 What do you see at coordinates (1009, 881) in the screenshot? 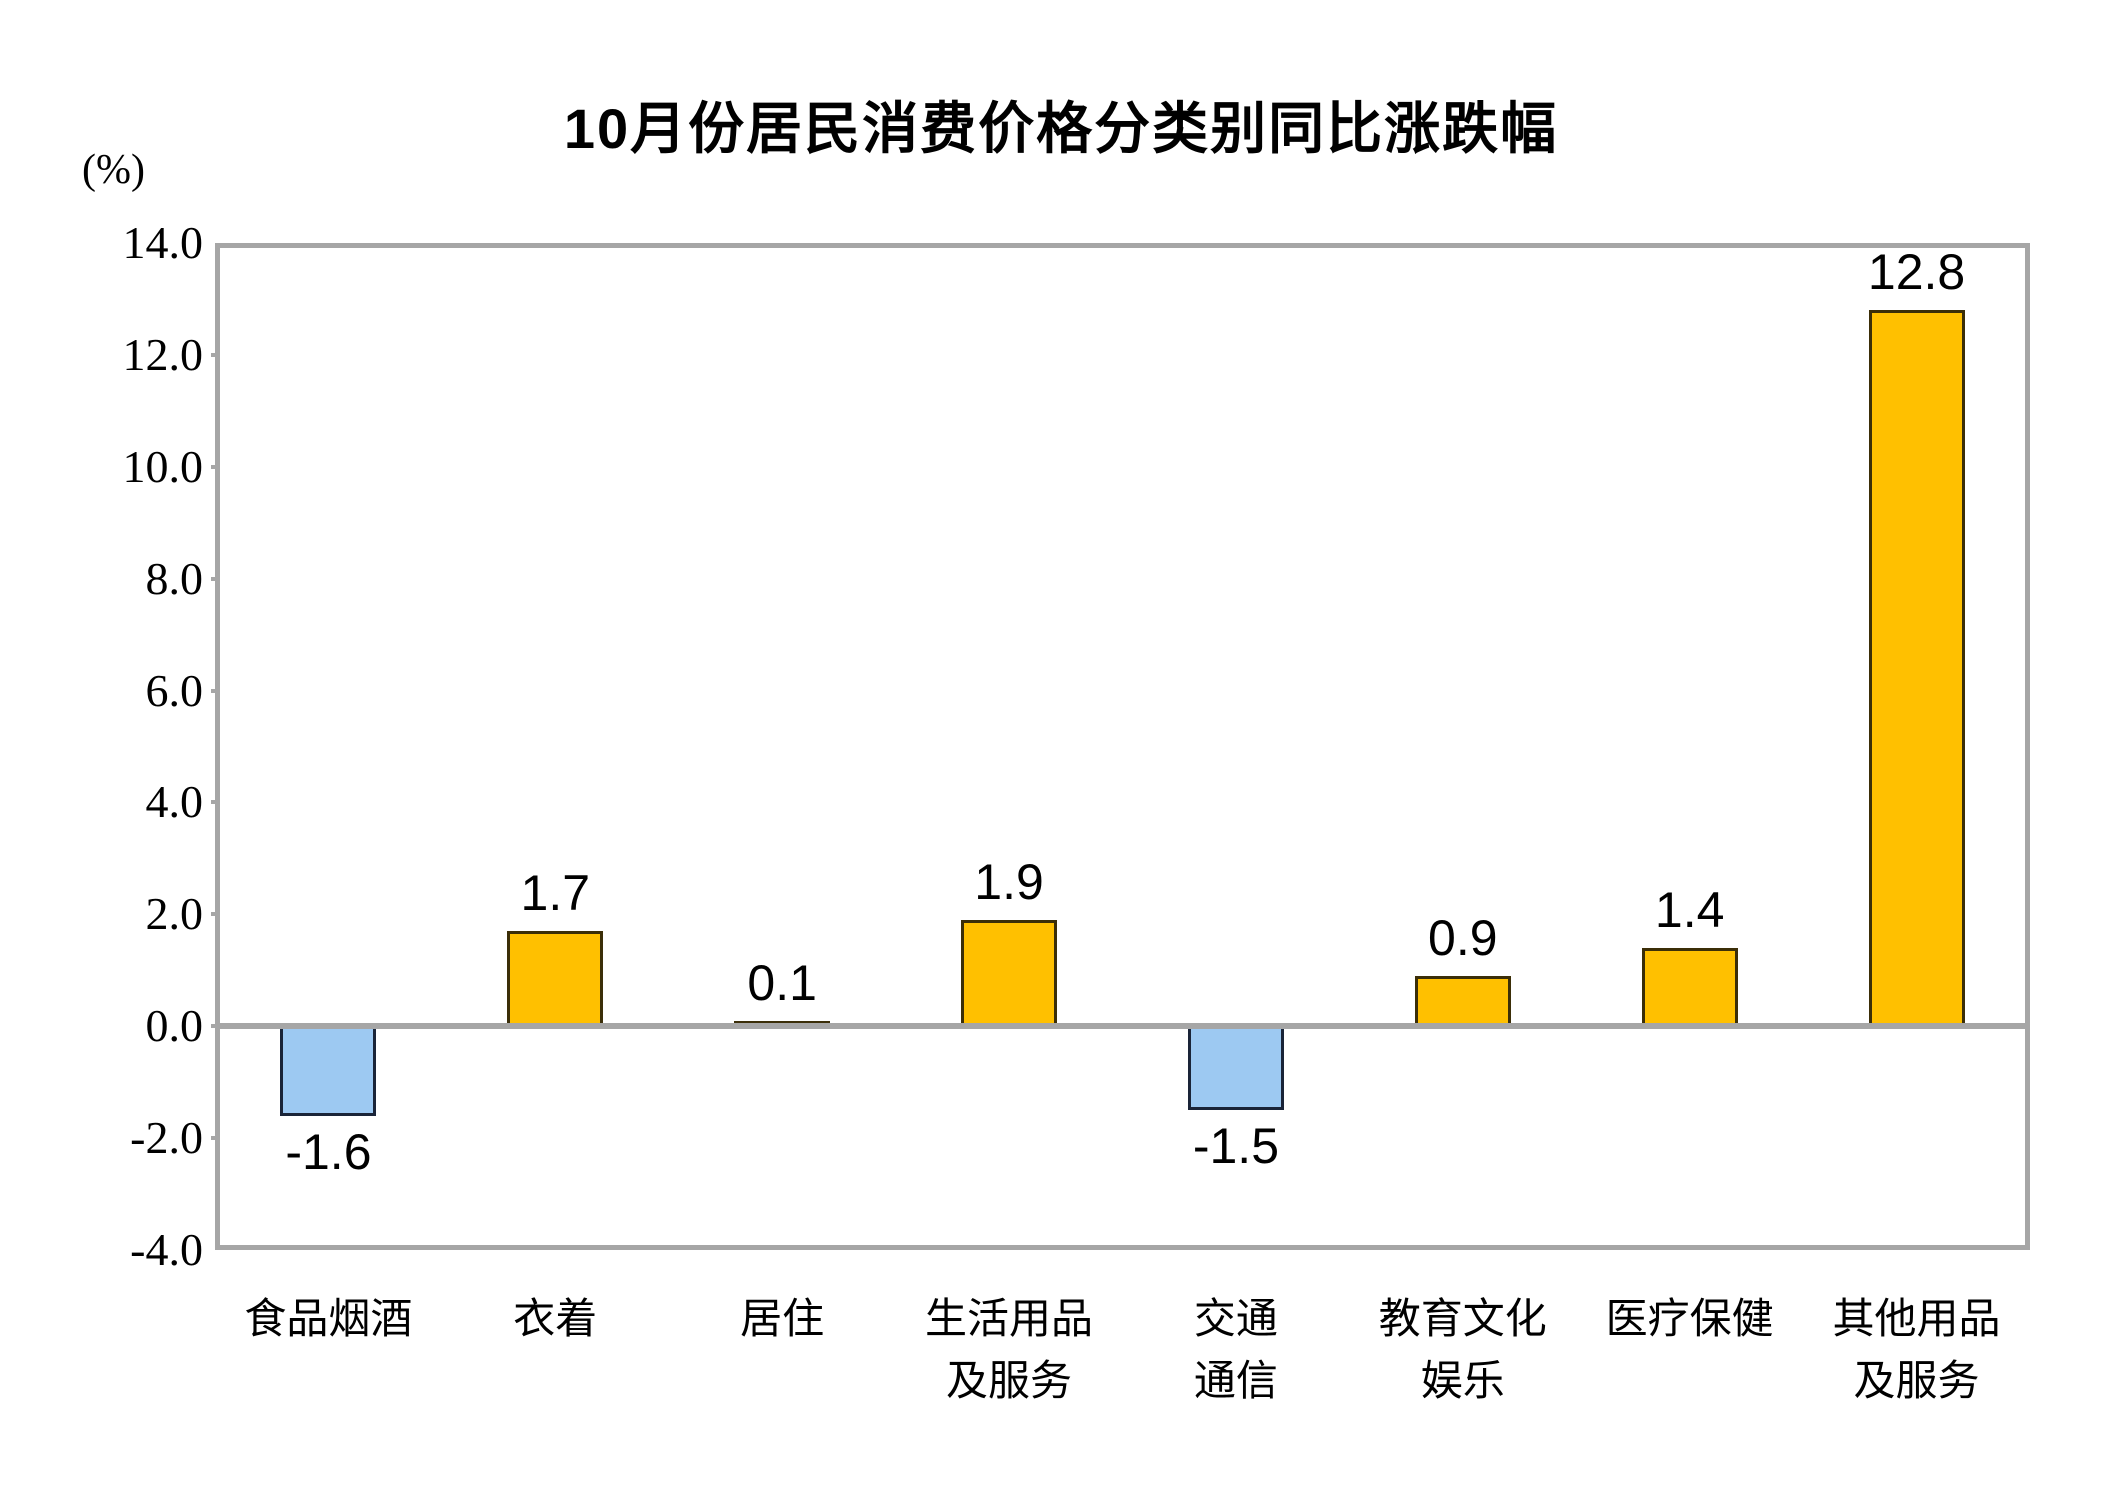
I see `bar-value-label-生活用品及服务: 1.9` at bounding box center [1009, 881].